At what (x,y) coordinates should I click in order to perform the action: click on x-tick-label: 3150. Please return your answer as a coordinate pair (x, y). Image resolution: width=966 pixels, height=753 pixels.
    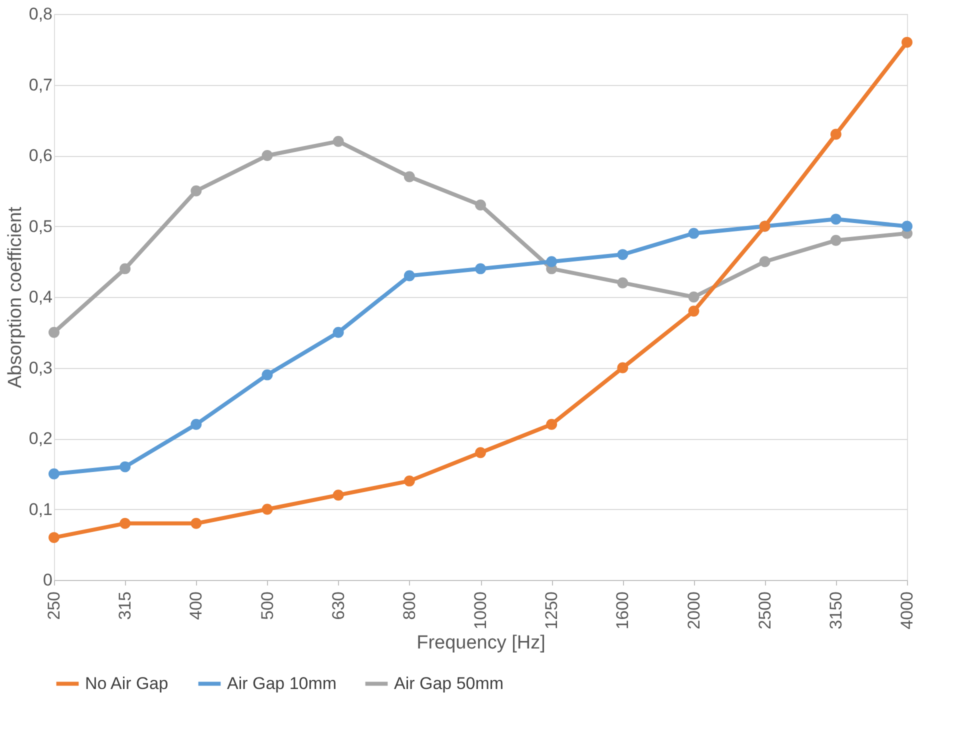
    Looking at the image, I should click on (836, 611).